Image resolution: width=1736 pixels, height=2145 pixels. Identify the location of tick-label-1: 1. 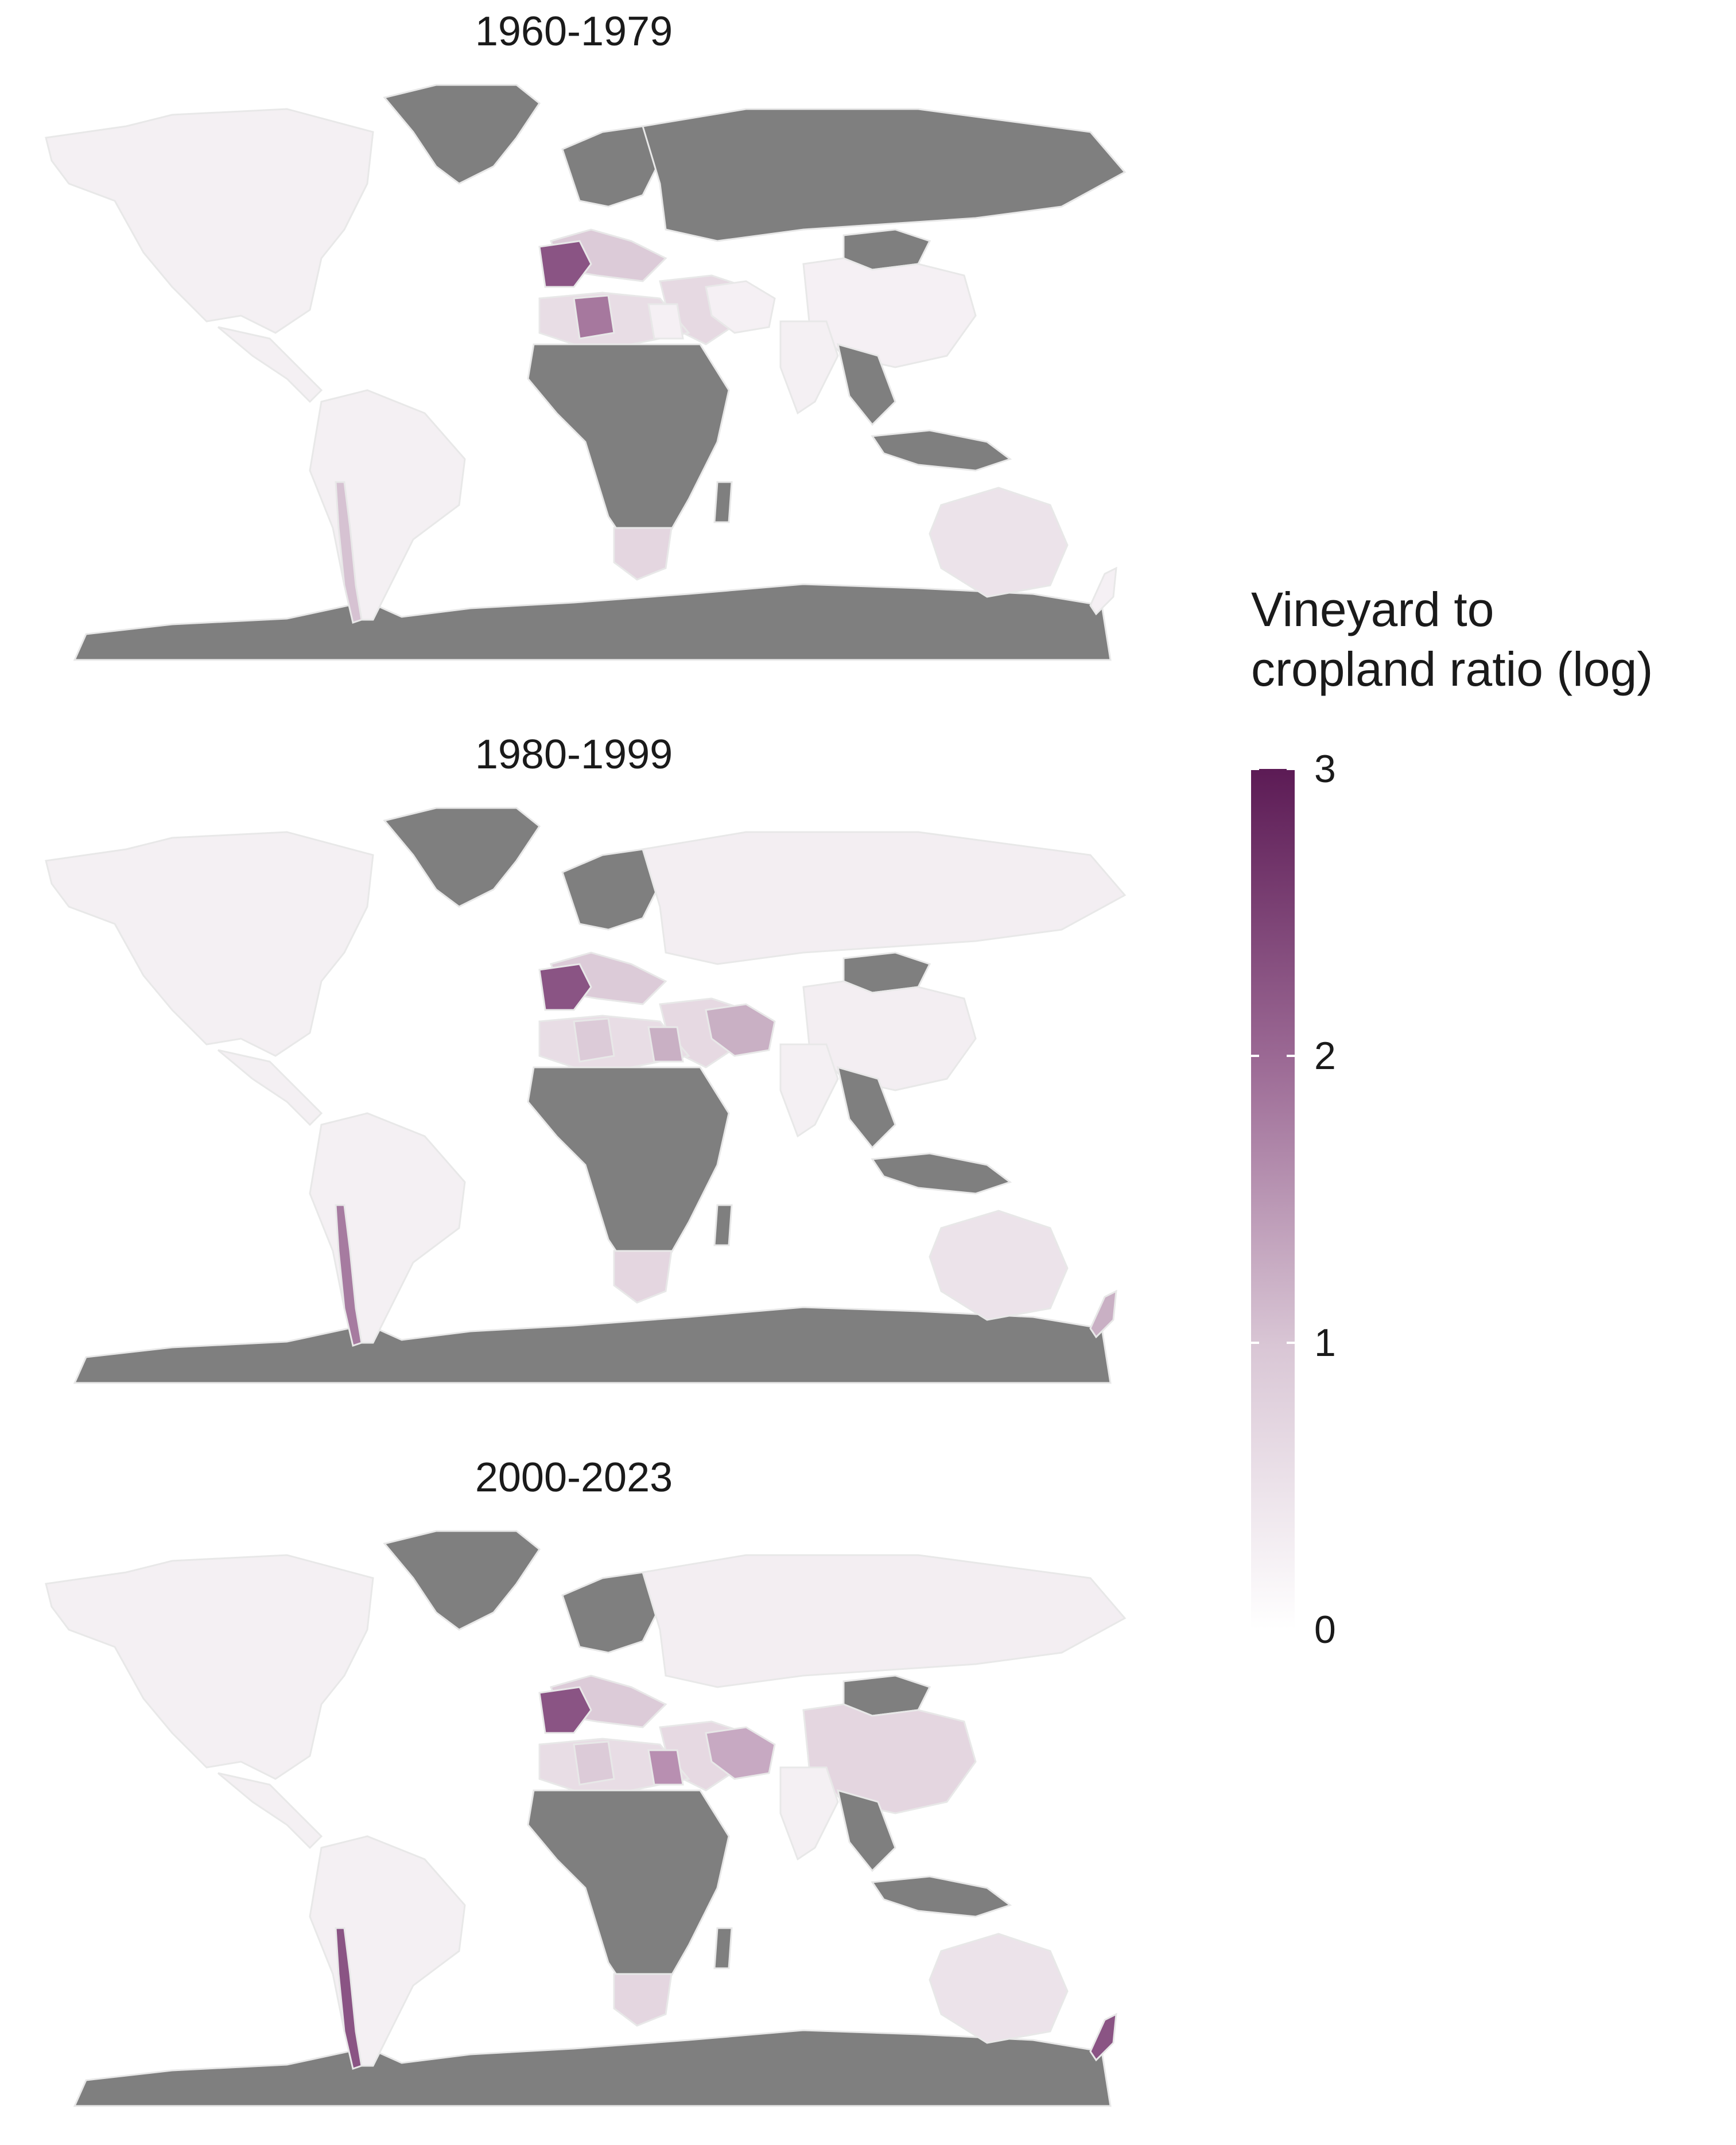
(1325, 1343).